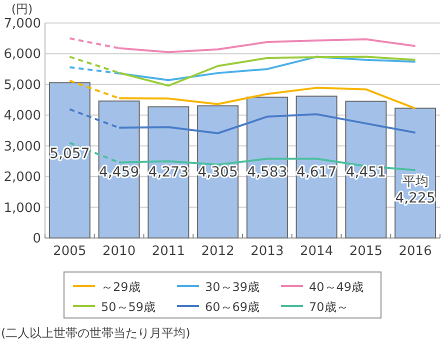  What do you see at coordinates (328, 307) in the screenshot?
I see `legend-label: 70歳～` at bounding box center [328, 307].